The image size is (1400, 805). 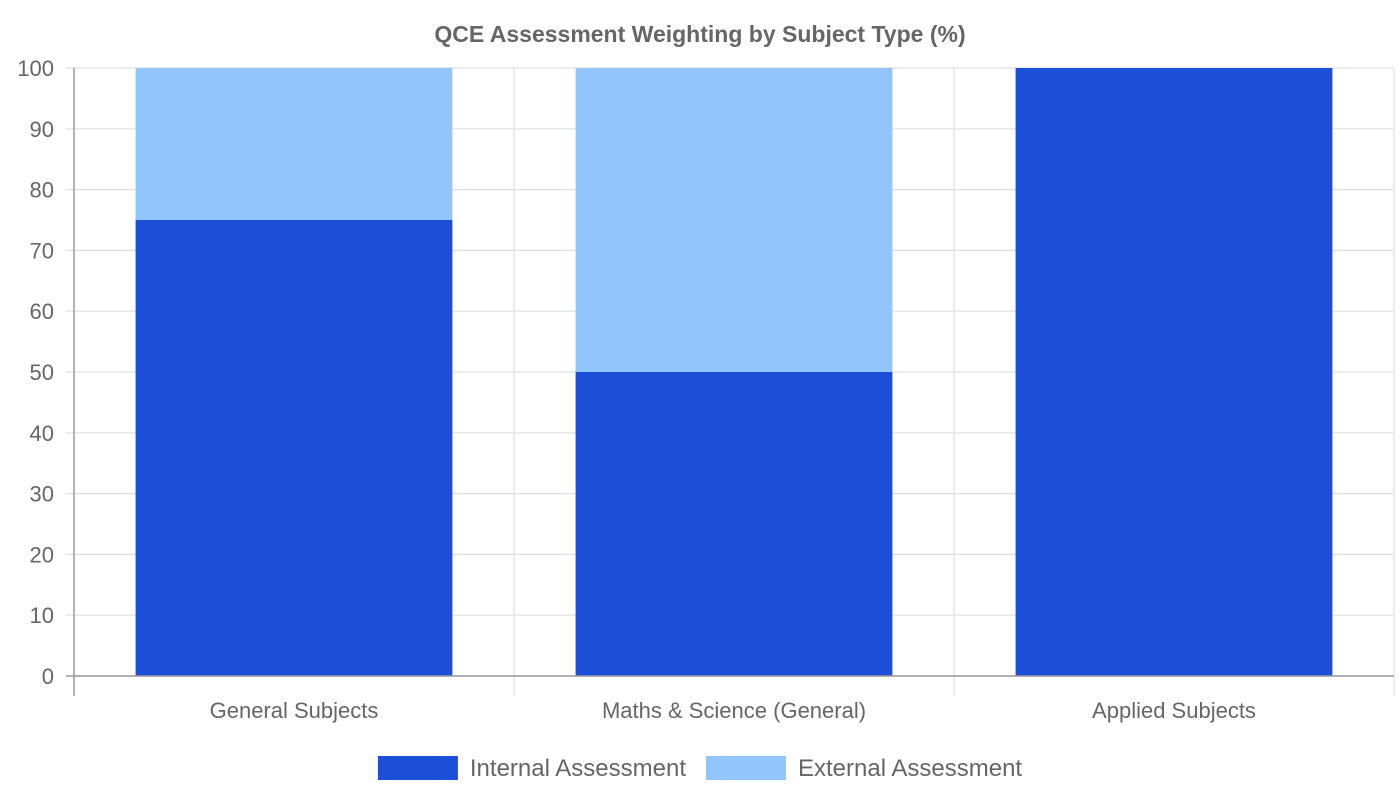 I want to click on y-tick-label: 100, so click(x=35, y=68).